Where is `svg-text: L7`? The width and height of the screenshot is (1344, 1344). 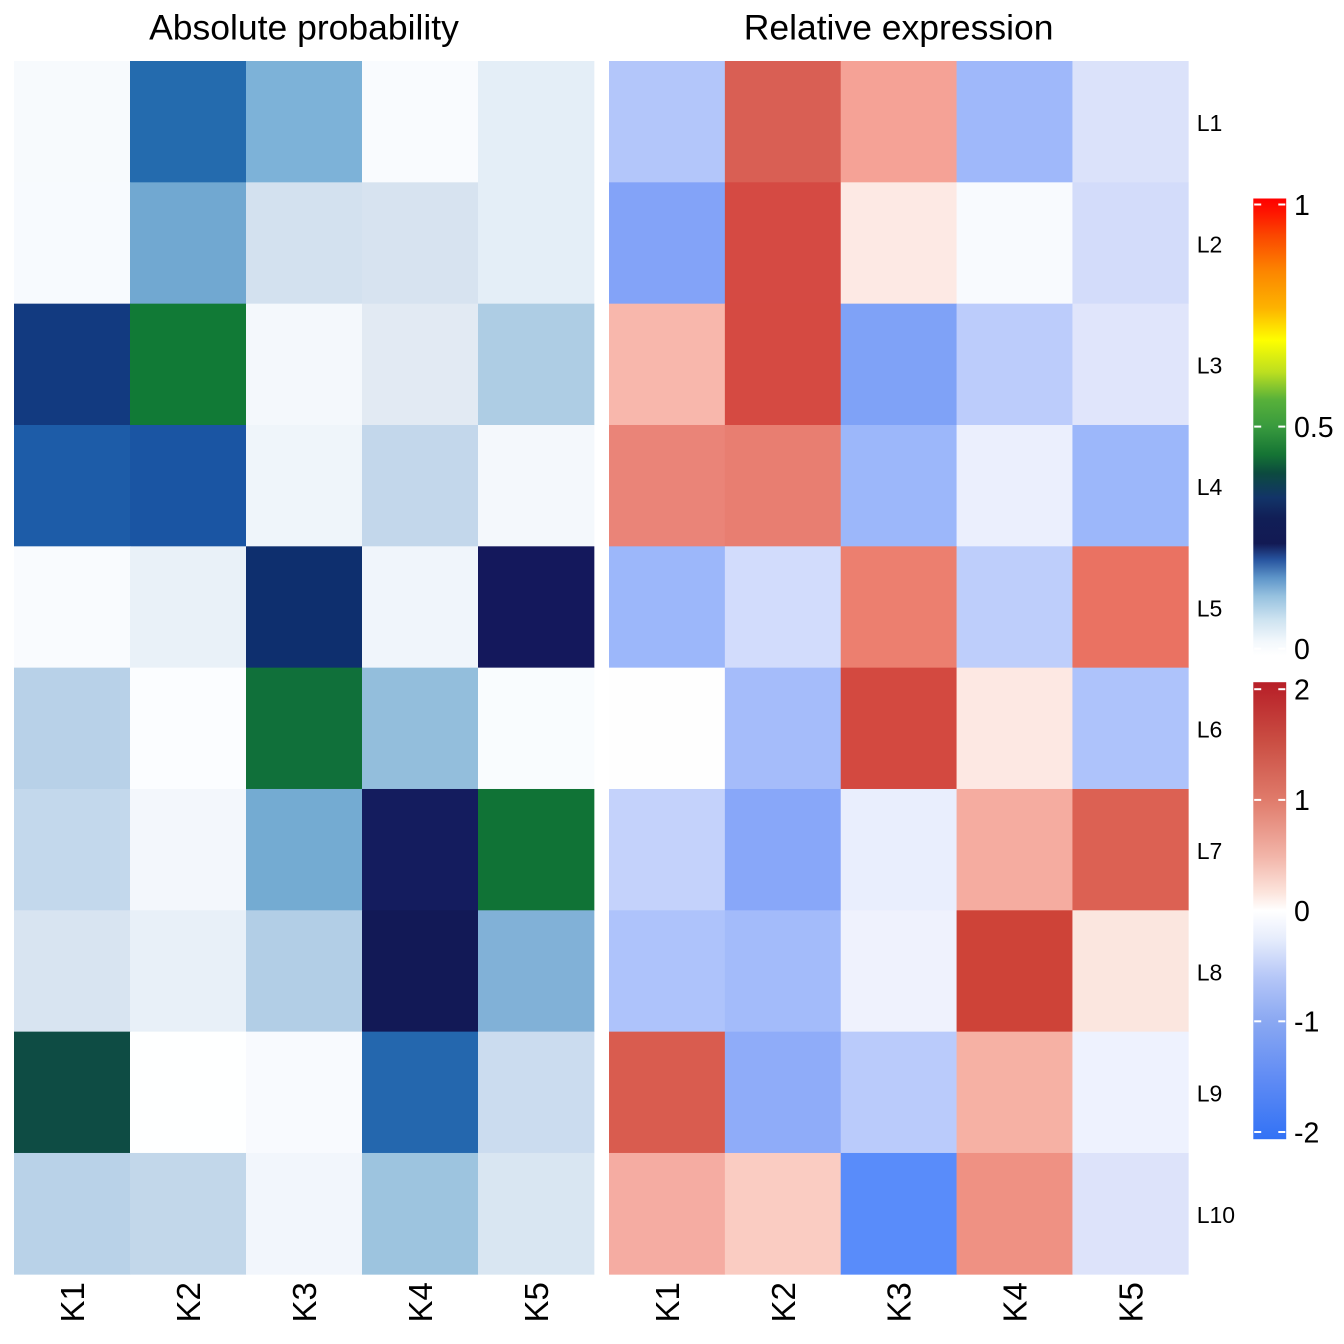 svg-text: L7 is located at coordinates (1210, 851).